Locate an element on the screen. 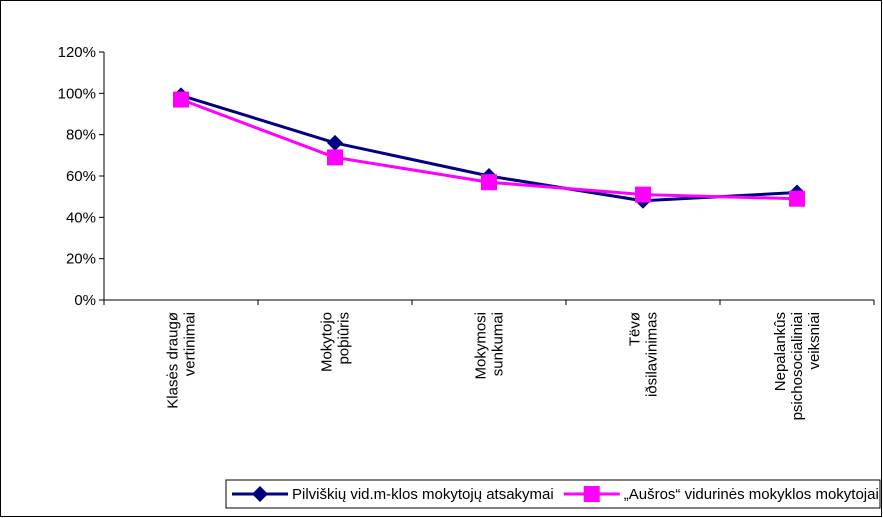 This screenshot has height=518, width=883. x-tick-label: Klasės draugøvertinimai is located at coordinates (182, 360).